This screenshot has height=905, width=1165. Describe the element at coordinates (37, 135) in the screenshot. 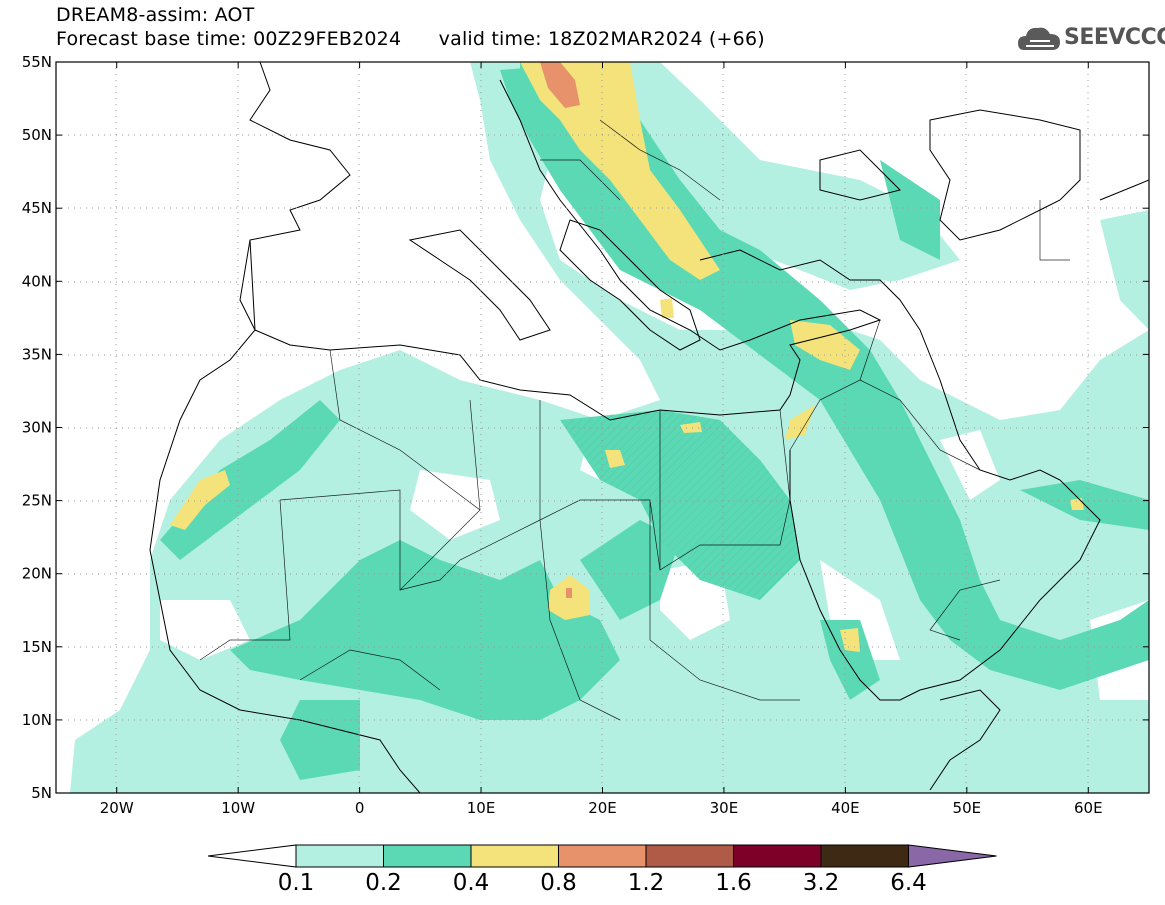

I see `lat-label: 50N` at that location.